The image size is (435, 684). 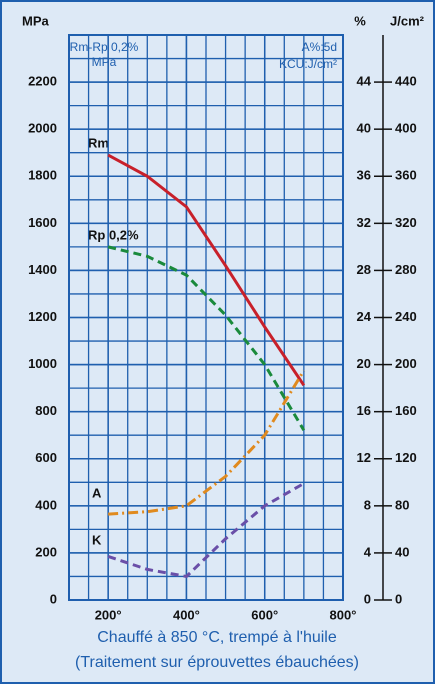 I want to click on x-tick-label: 200°, so click(x=108, y=614).